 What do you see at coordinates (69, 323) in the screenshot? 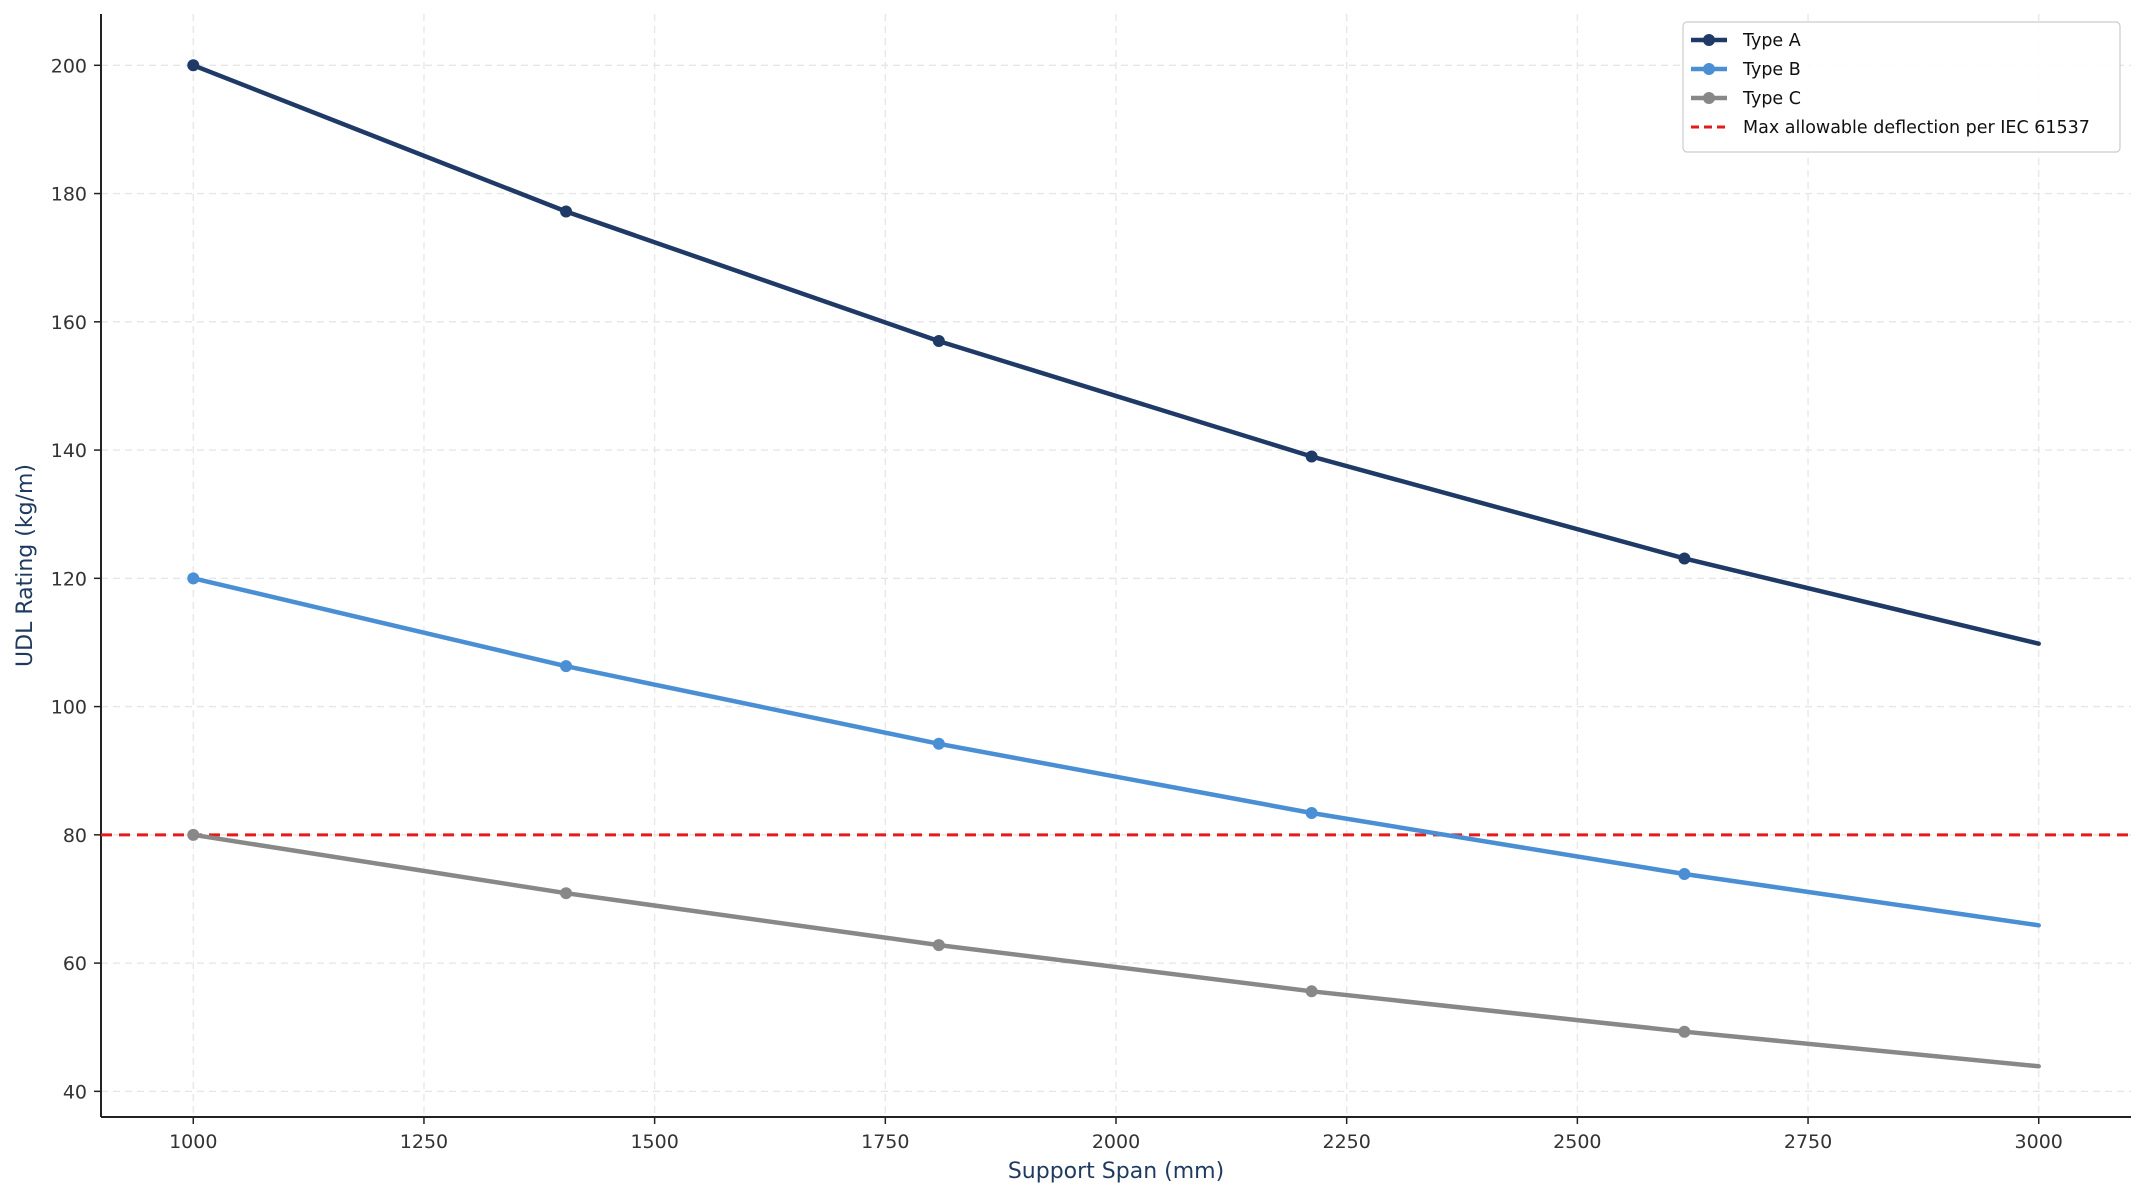
I see `y-tick-label-160: 160` at bounding box center [69, 323].